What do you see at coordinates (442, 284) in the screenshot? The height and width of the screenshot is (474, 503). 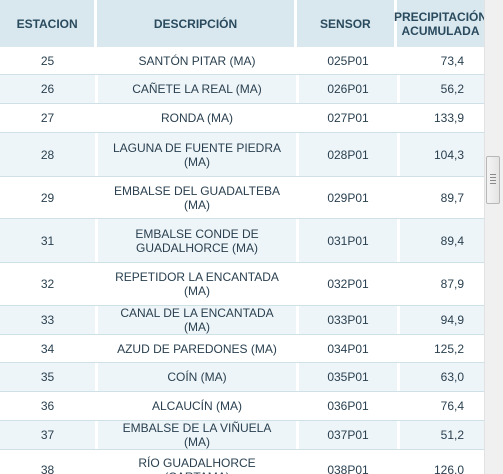 I see `precipitation-cell: 87,9` at bounding box center [442, 284].